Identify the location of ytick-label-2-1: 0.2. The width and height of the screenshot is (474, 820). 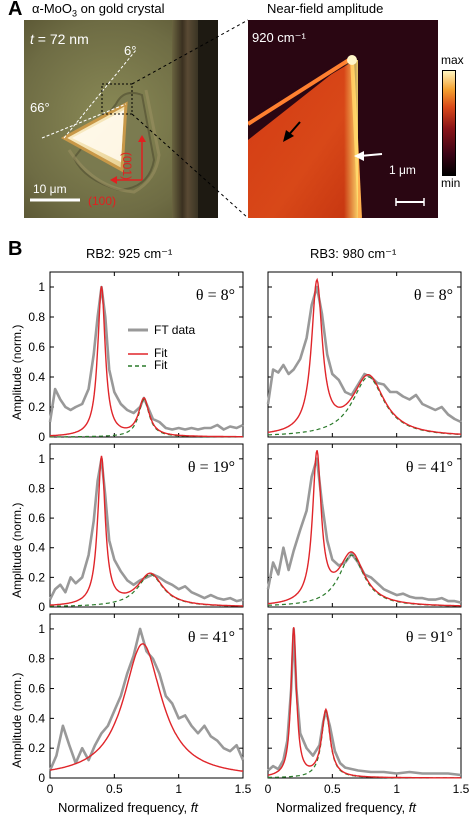
(36, 577).